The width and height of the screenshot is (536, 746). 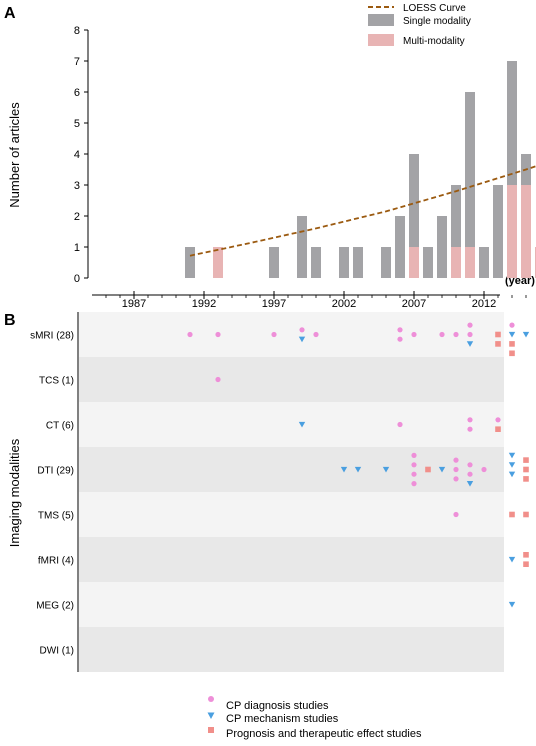 What do you see at coordinates (437, 21) in the screenshot?
I see `legend-single-label: Single modality` at bounding box center [437, 21].